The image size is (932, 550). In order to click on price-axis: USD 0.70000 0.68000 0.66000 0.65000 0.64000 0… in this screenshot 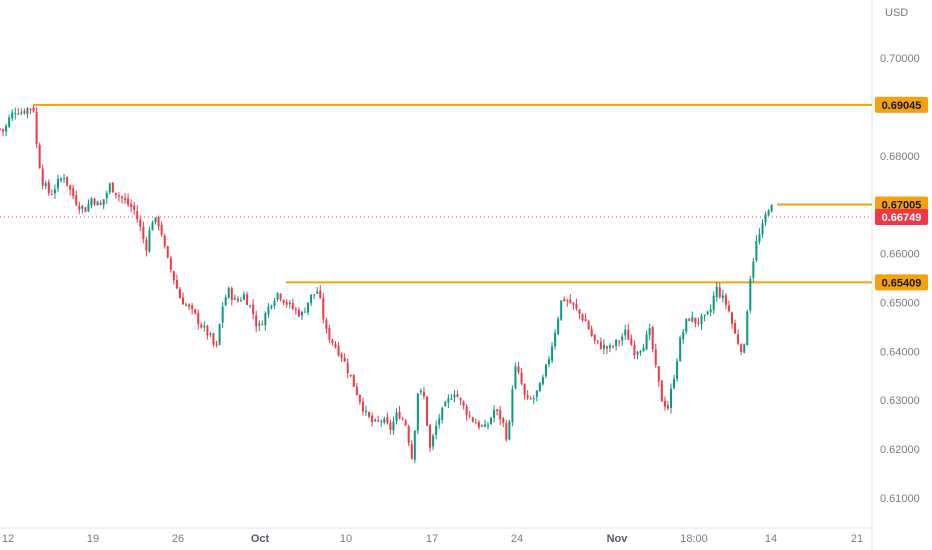, I will do `click(900, 256)`.